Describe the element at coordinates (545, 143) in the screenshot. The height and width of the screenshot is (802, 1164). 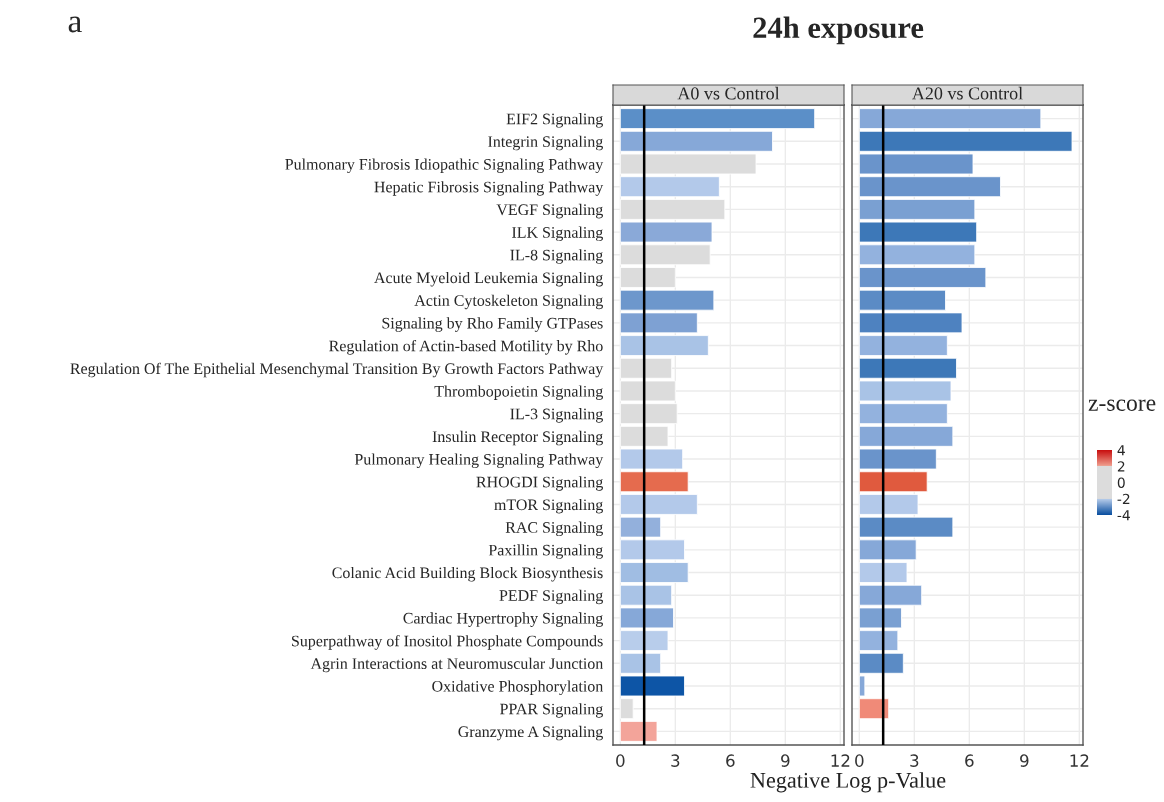
I see `y-tick-label: Integrin Signaling` at that location.